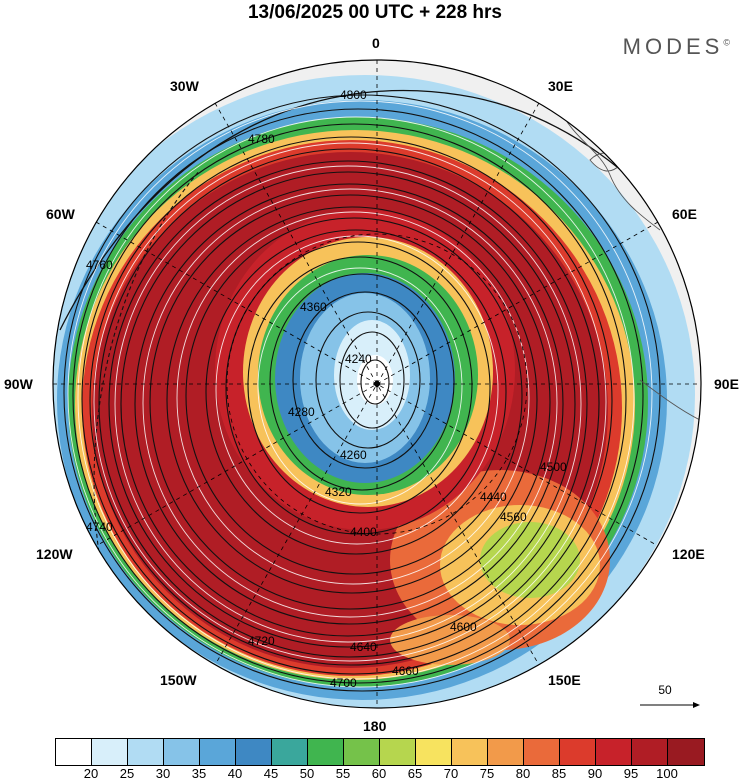  What do you see at coordinates (127, 773) in the screenshot?
I see `colorbar-tick-label: 25` at bounding box center [127, 773].